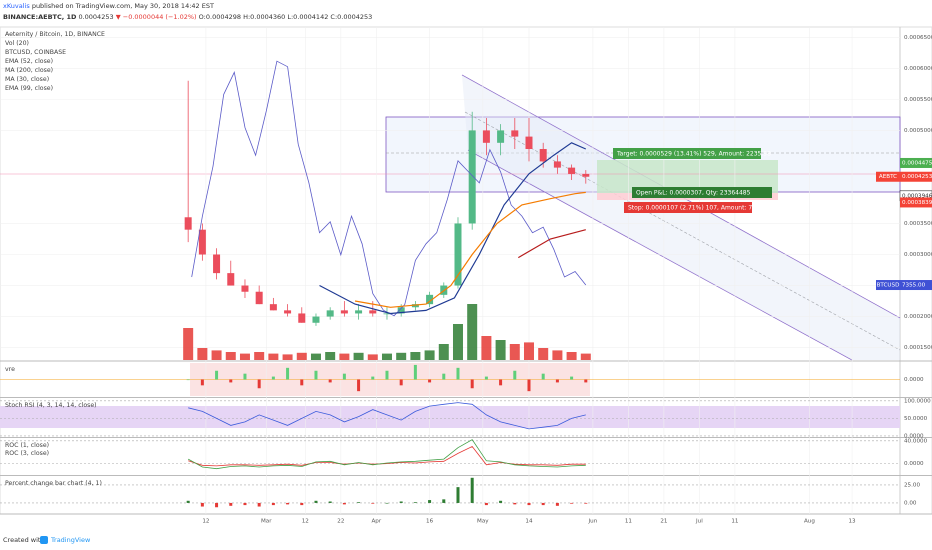 The image size is (932, 550). I want to click on x-tick-label: 21, so click(664, 522).